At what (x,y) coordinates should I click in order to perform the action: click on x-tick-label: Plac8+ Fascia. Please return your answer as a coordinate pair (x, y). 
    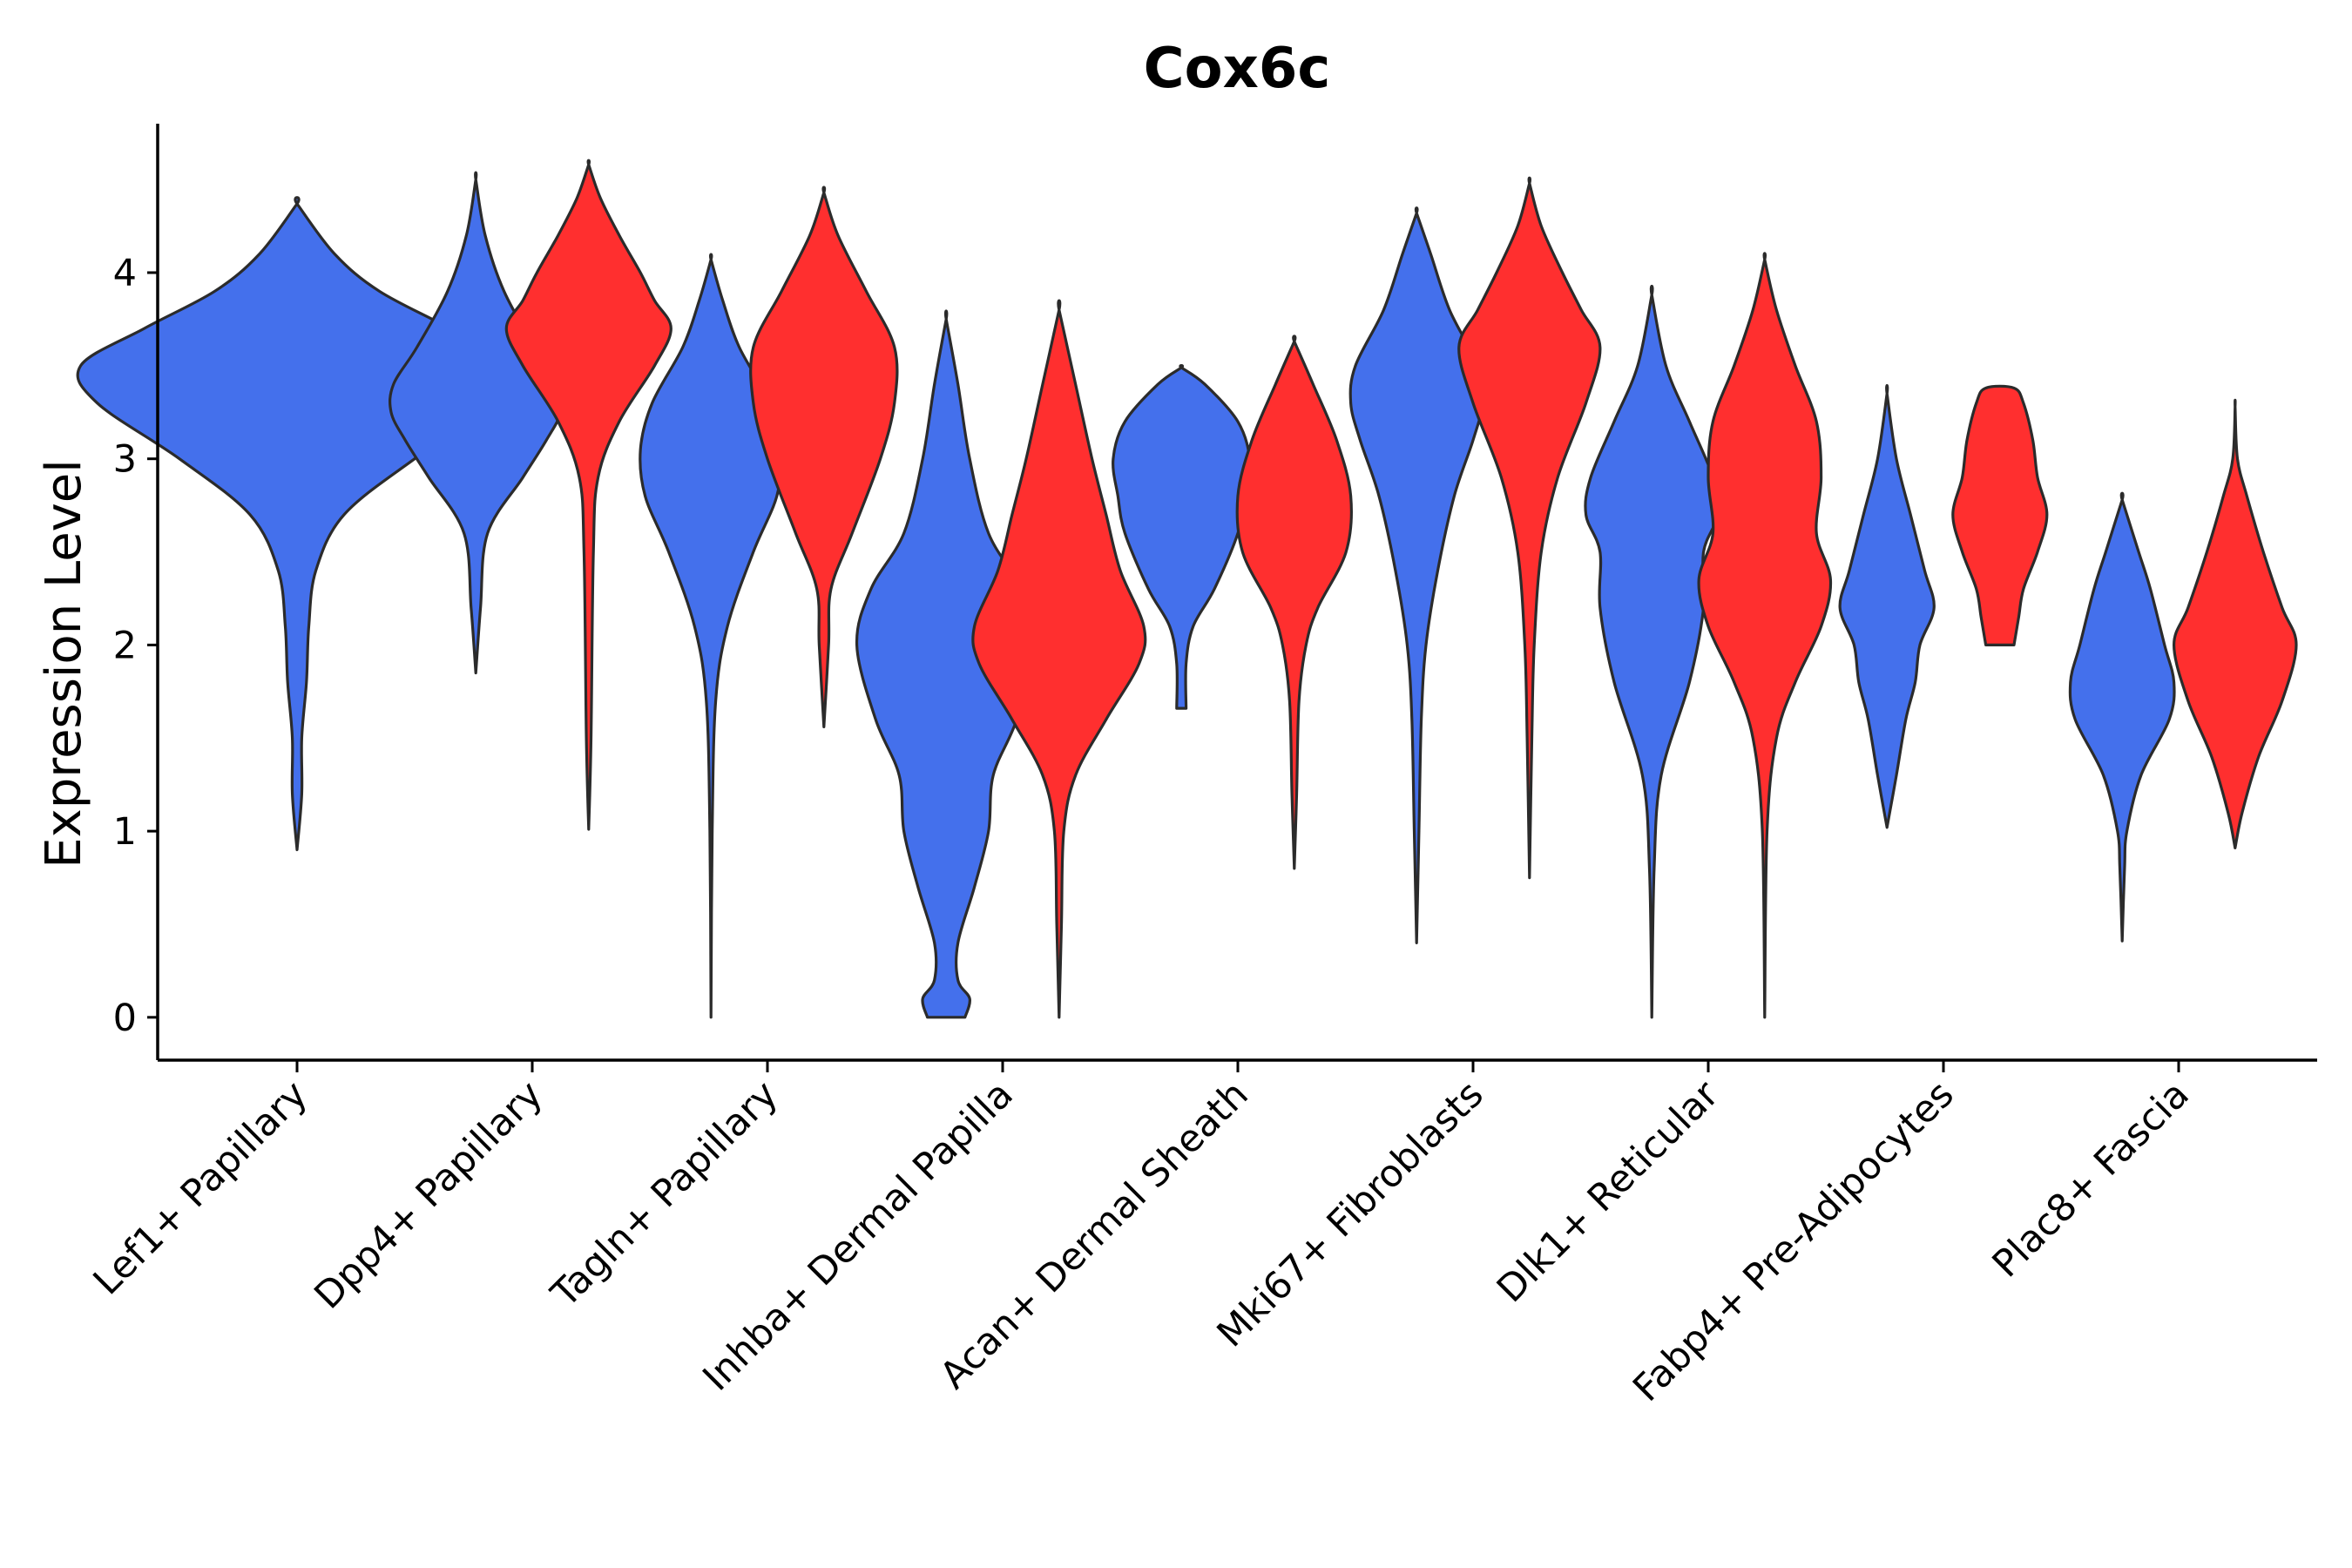
    Looking at the image, I should click on (2091, 1179).